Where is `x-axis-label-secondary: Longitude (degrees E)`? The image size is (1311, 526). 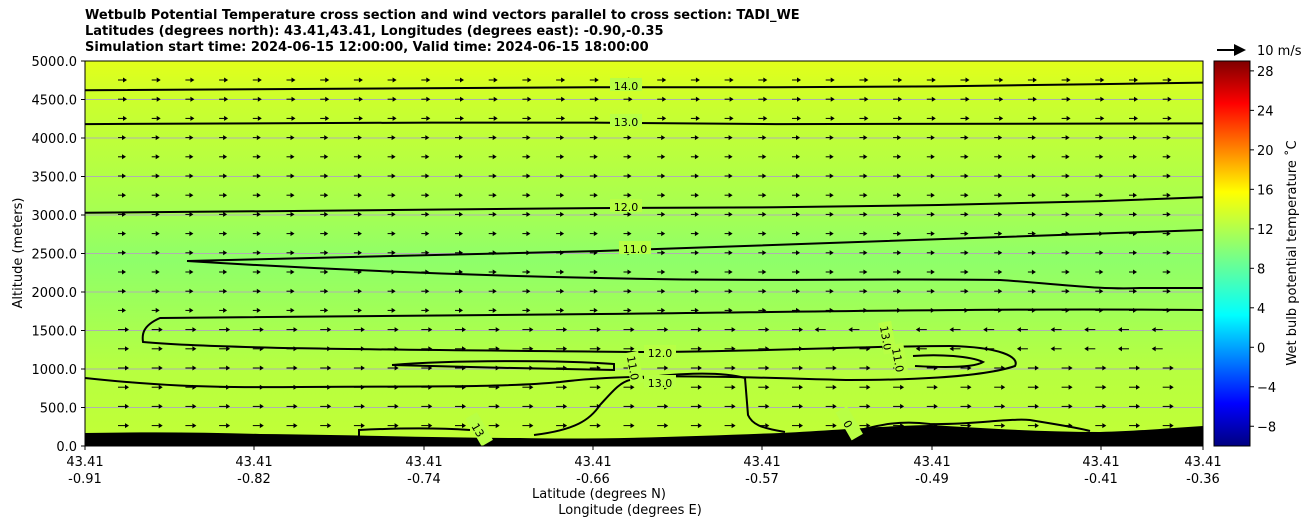 x-axis-label-secondary: Longitude (degrees E) is located at coordinates (630, 510).